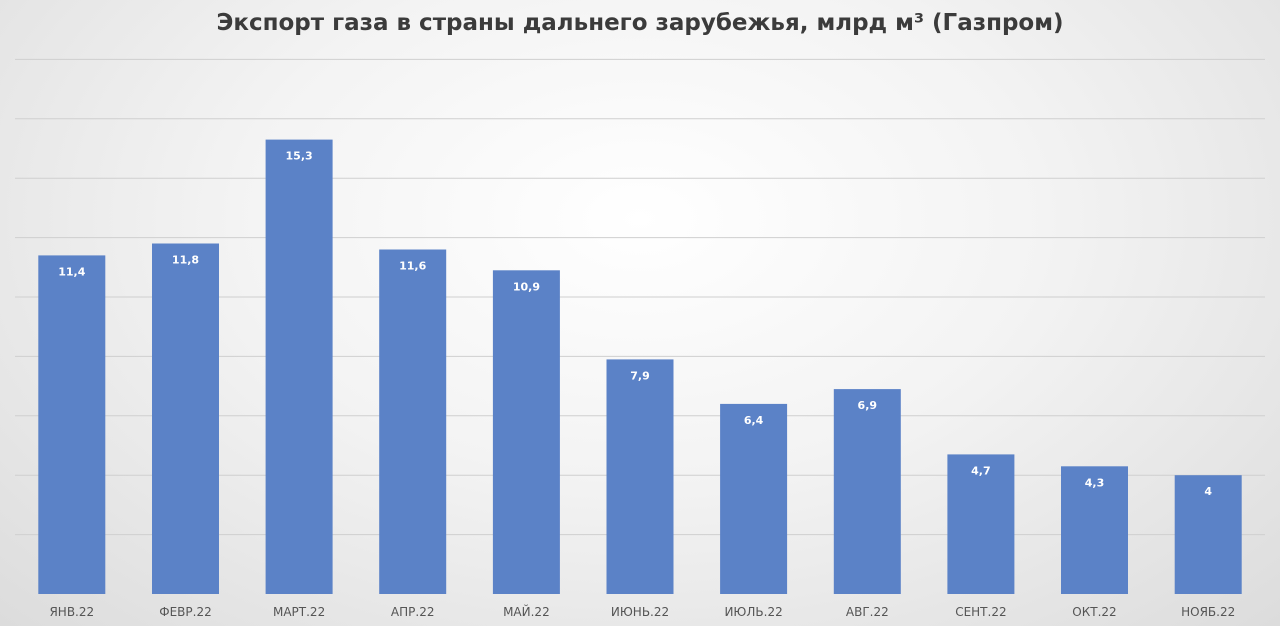 The height and width of the screenshot is (626, 1280). What do you see at coordinates (867, 612) in the screenshot?
I see `x-tick-label-7: АВГ.22` at bounding box center [867, 612].